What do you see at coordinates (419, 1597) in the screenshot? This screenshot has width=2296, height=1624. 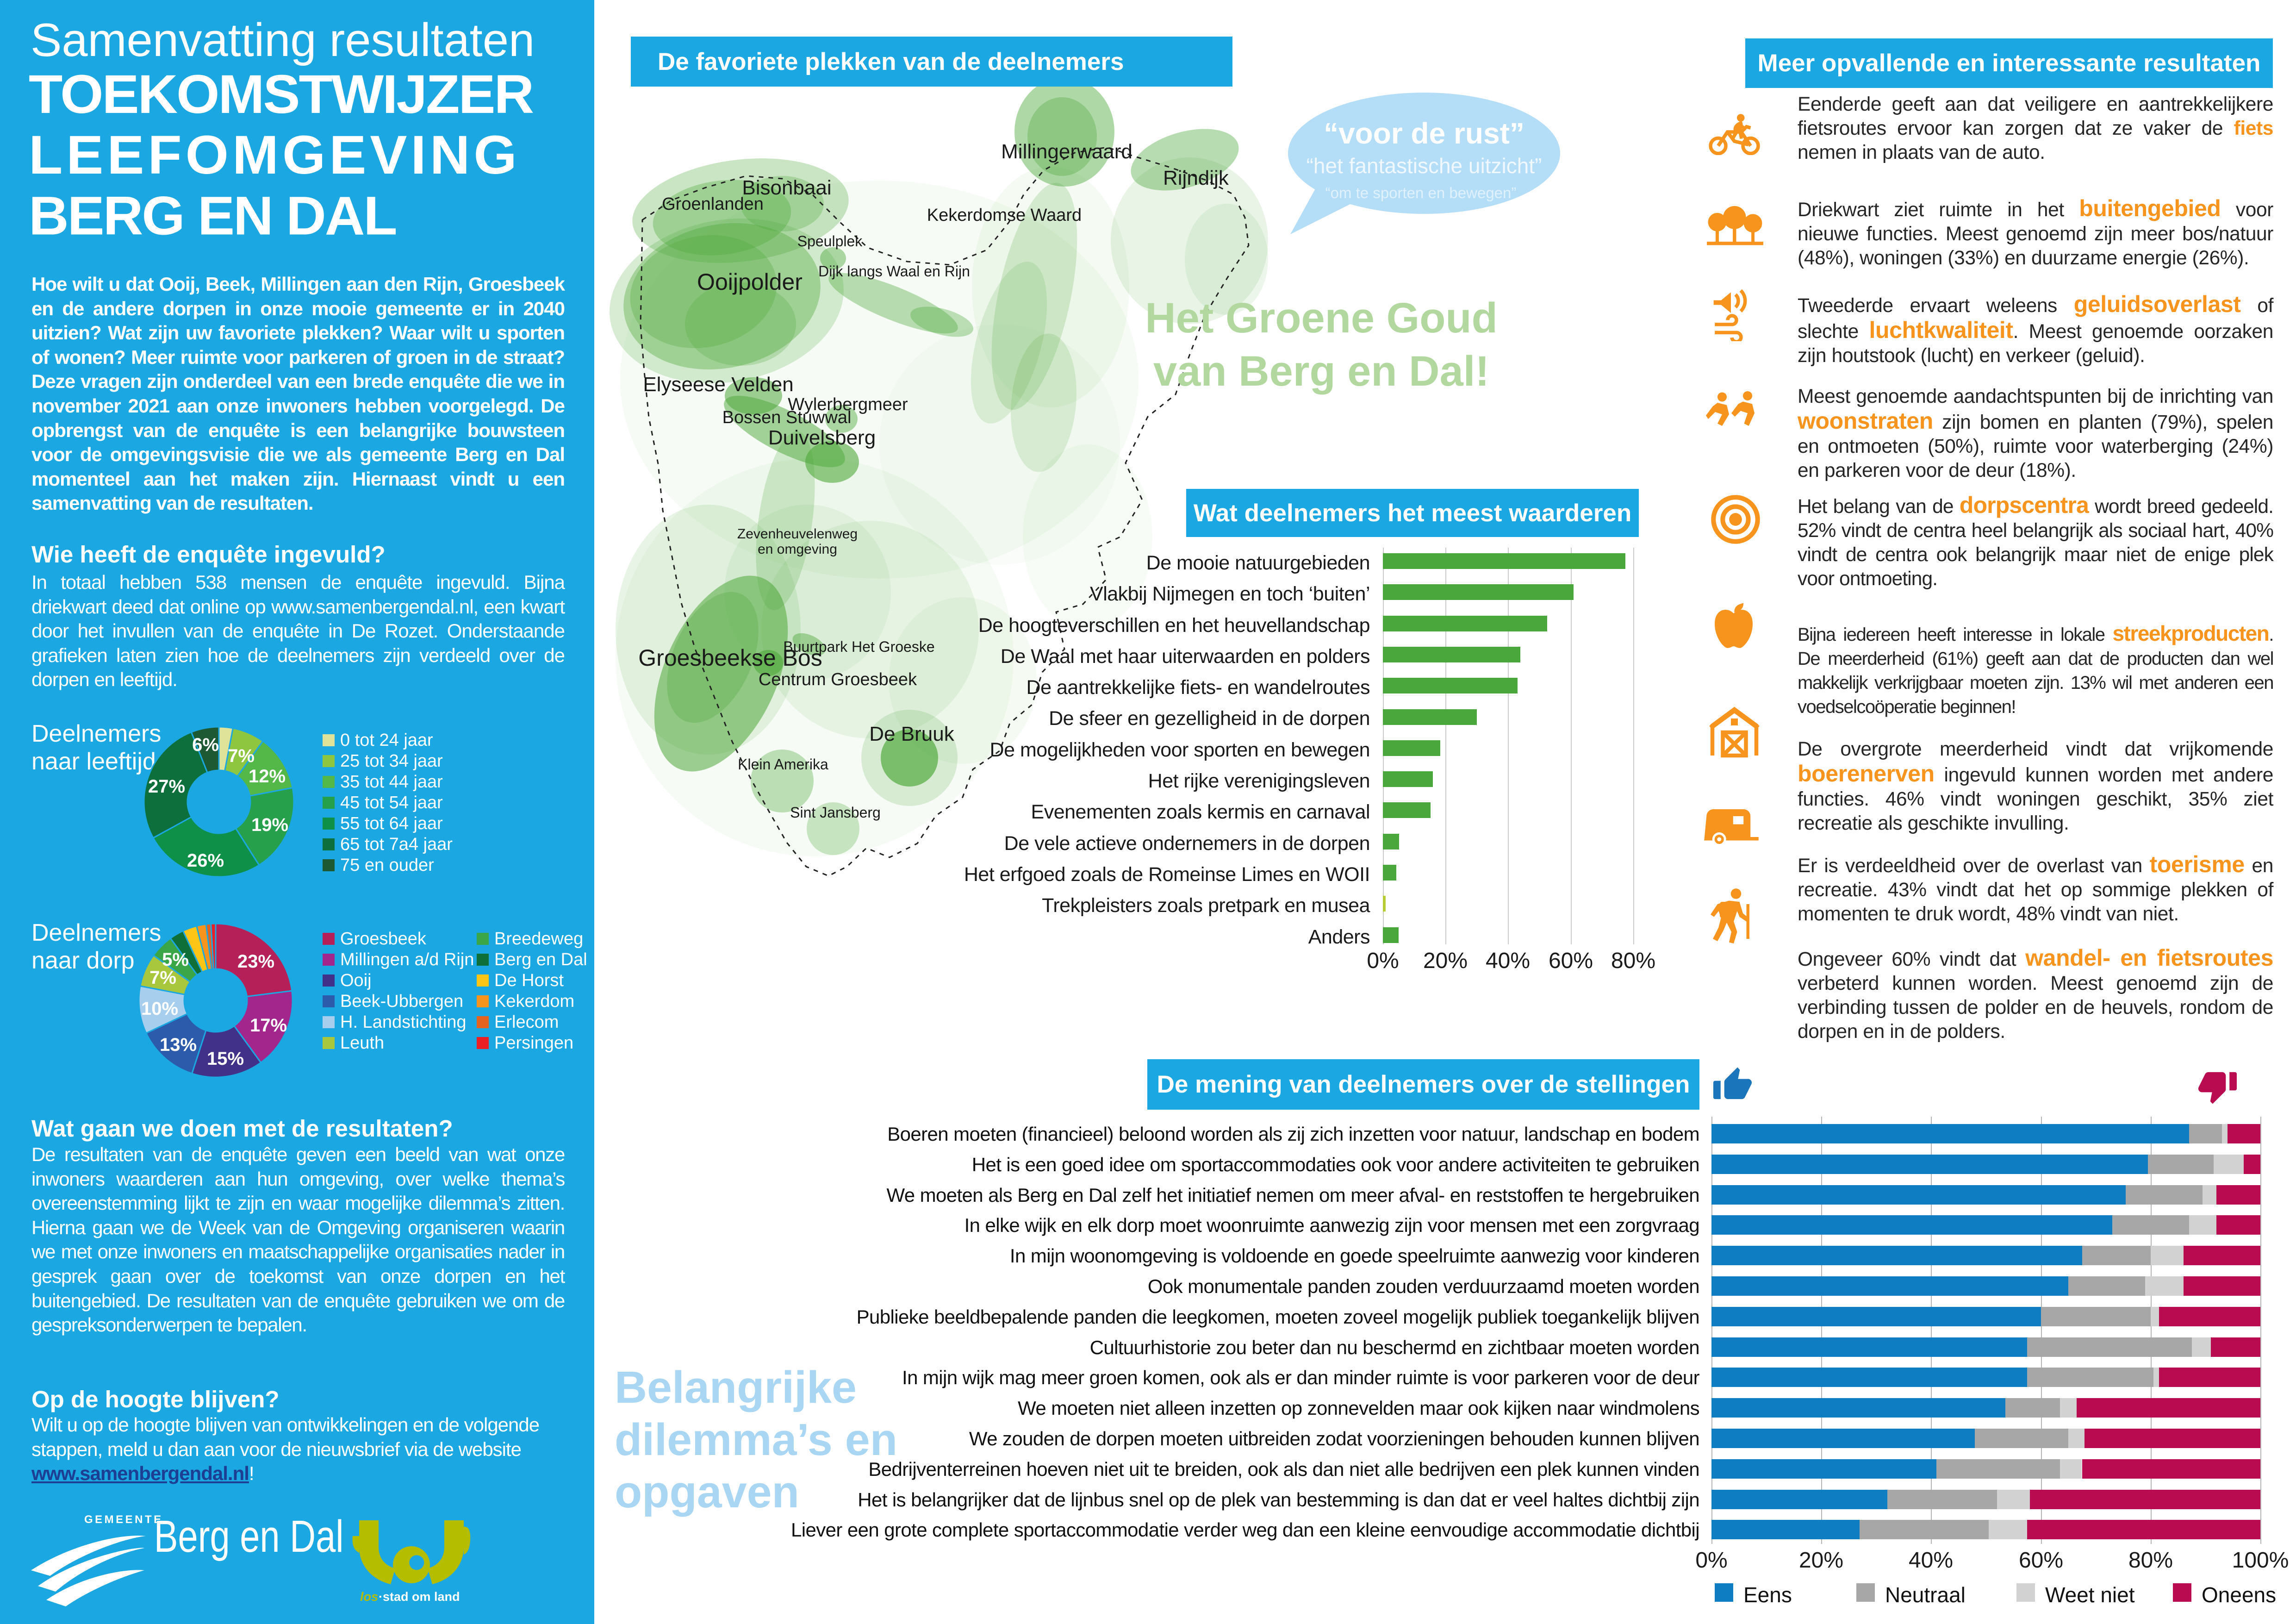 I see `svg-text: ·stad om land` at bounding box center [419, 1597].